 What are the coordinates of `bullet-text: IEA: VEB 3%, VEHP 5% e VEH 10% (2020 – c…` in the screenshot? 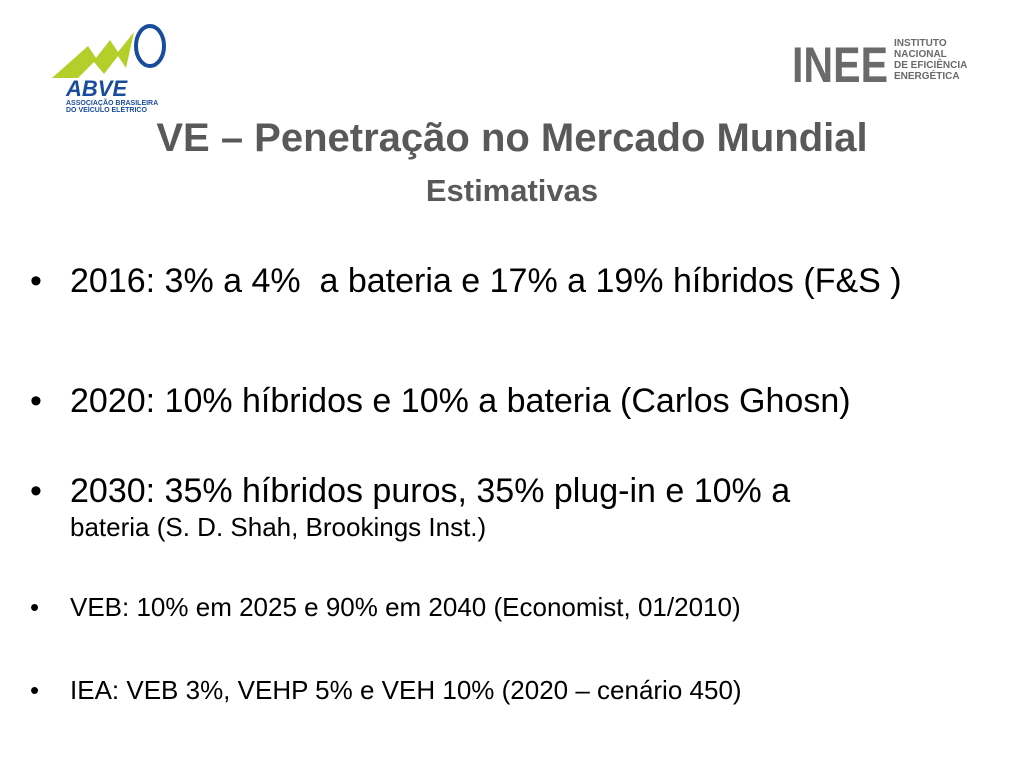 It's located at (406, 690).